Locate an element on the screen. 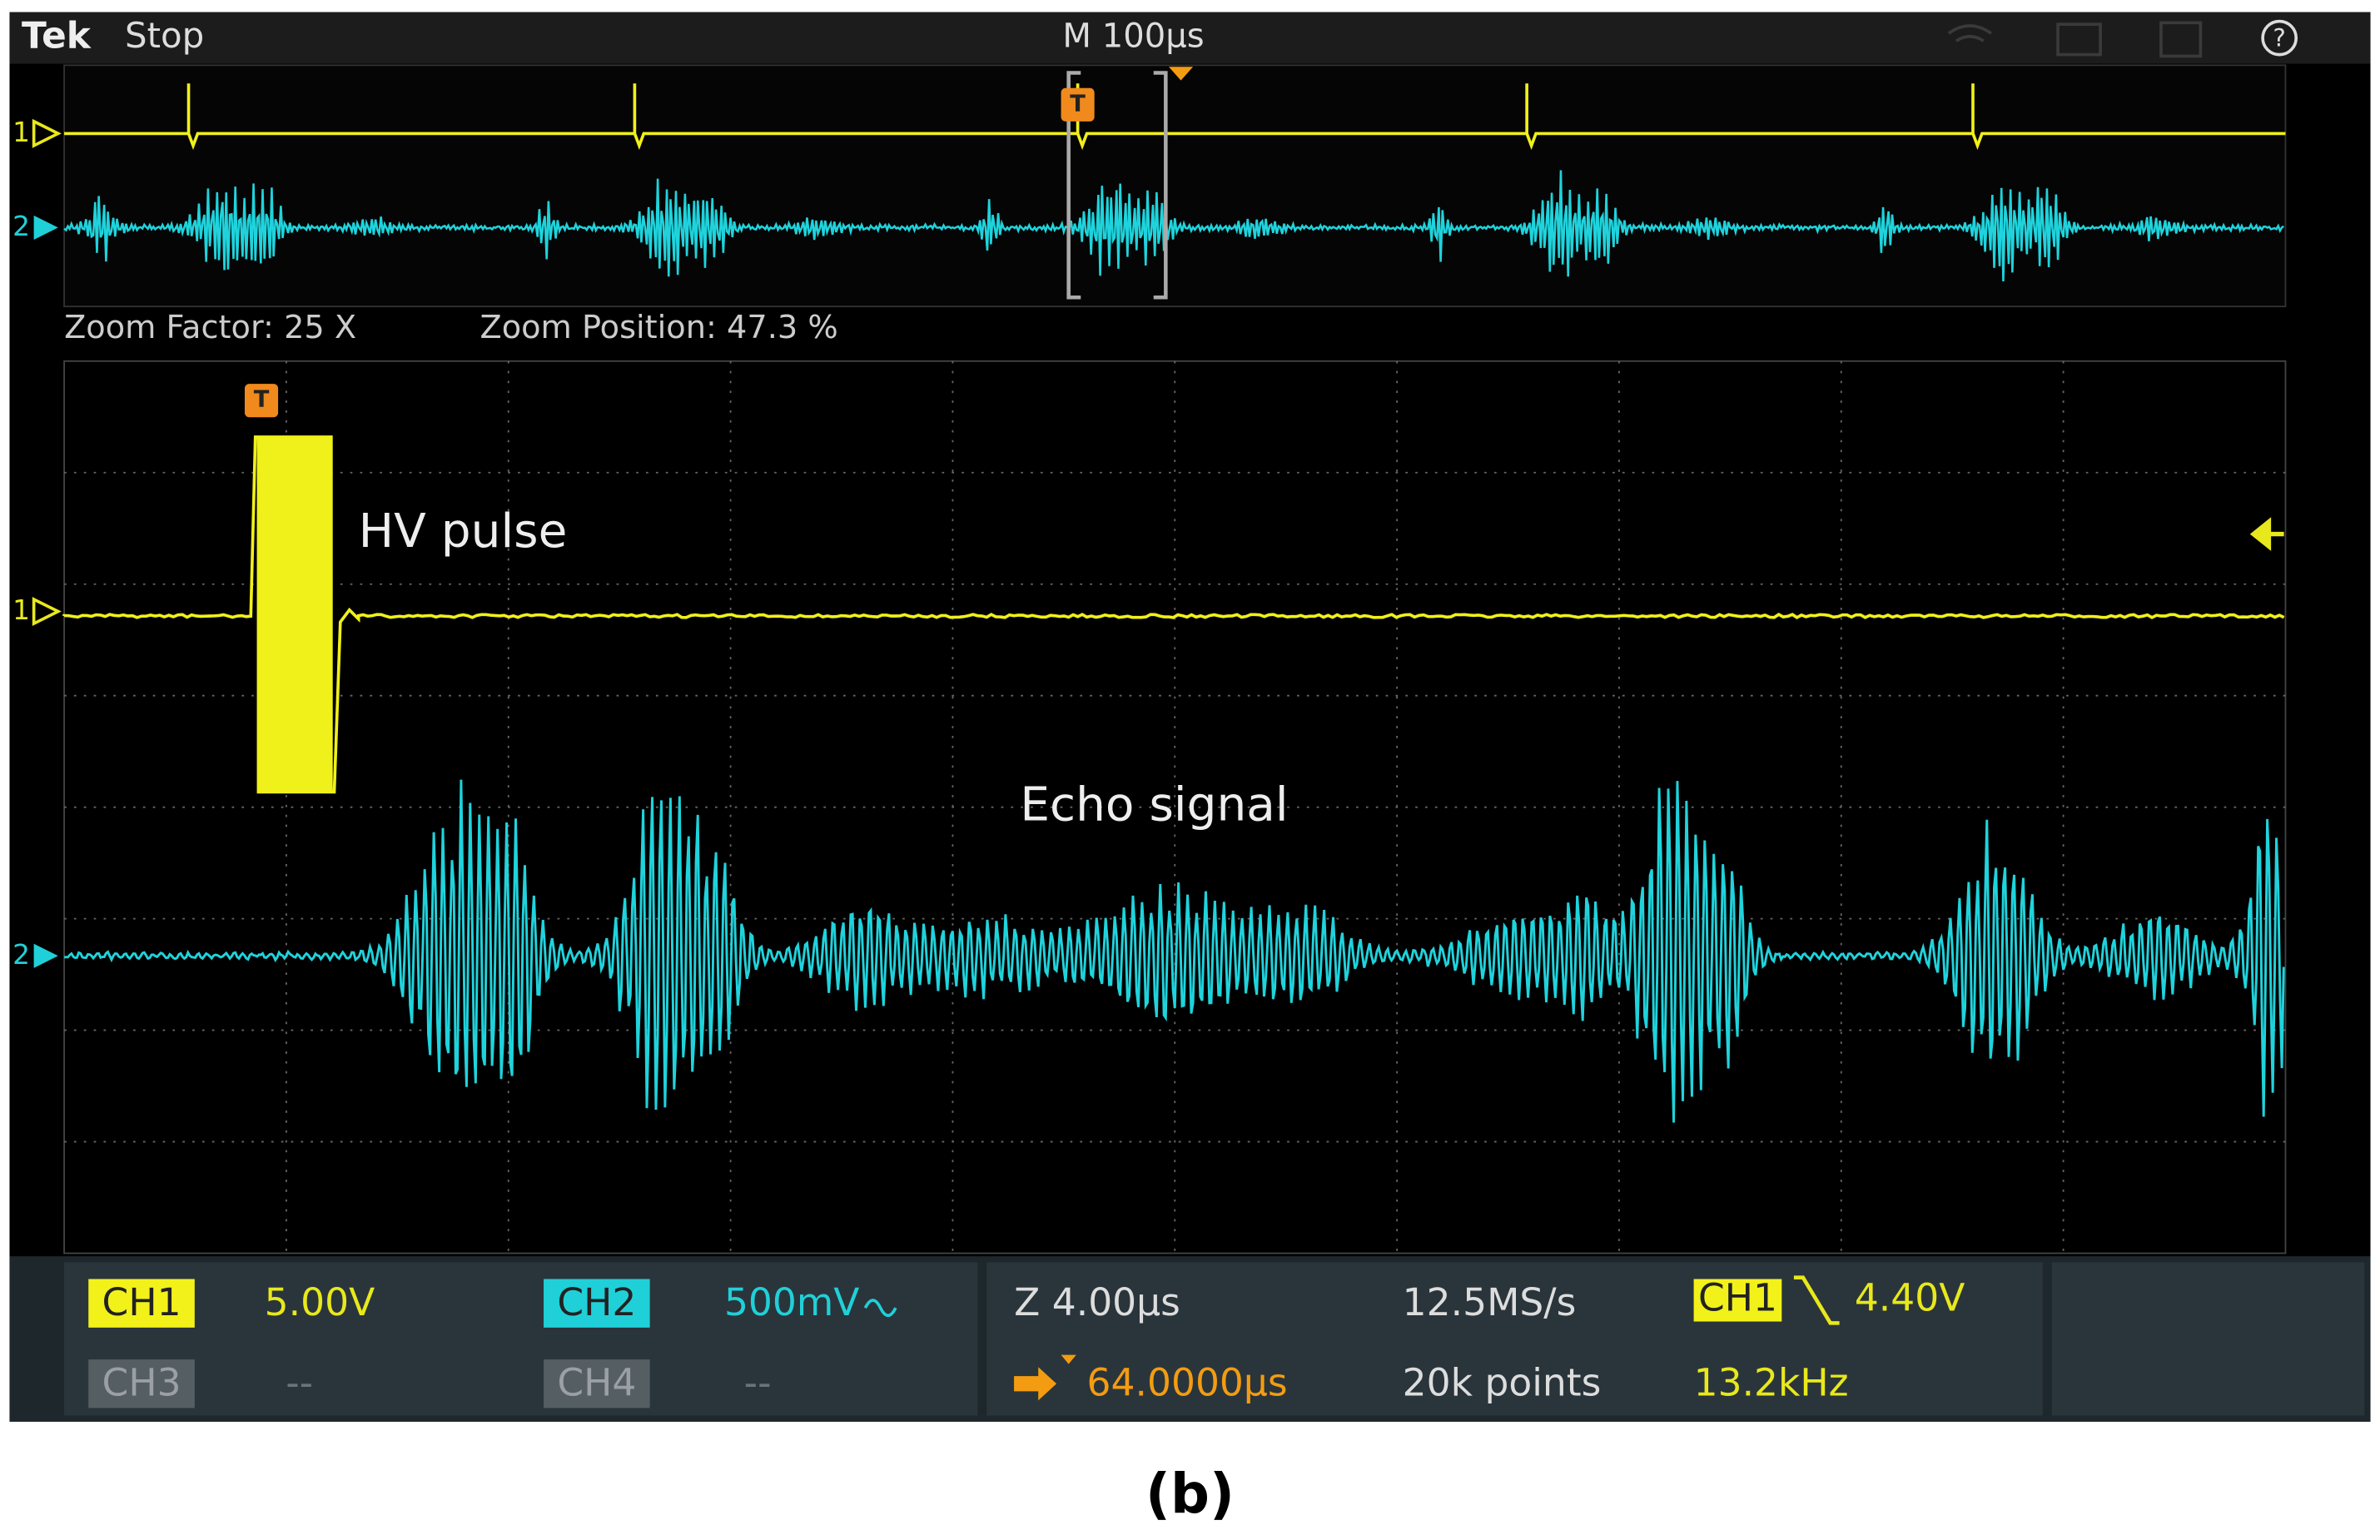 This screenshot has height=1540, width=2380. ch3-badge is located at coordinates (141, 1384).